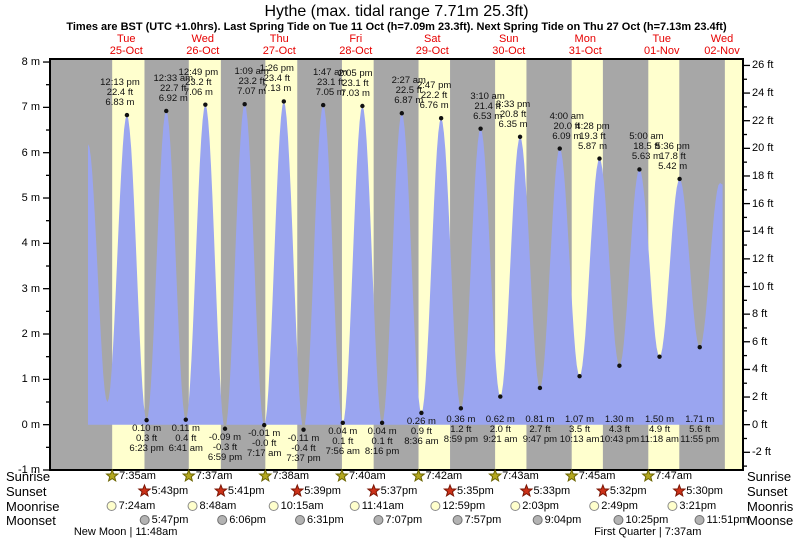 The height and width of the screenshot is (539, 793). I want to click on moonrise-time: 11:41am, so click(382, 506).